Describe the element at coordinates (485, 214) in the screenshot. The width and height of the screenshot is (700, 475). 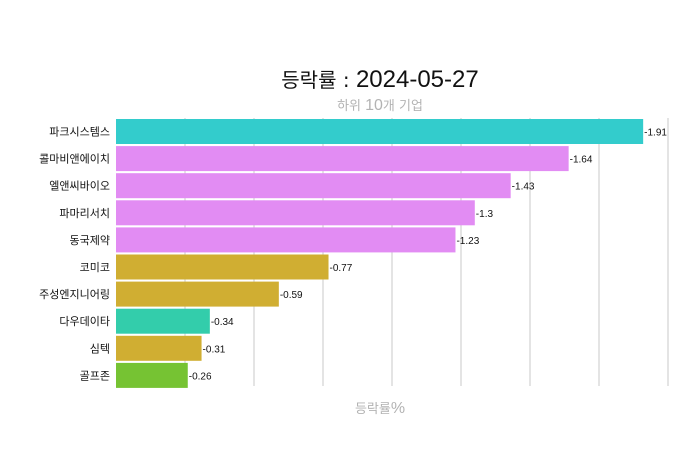
I see `value-label: -1.3` at that location.